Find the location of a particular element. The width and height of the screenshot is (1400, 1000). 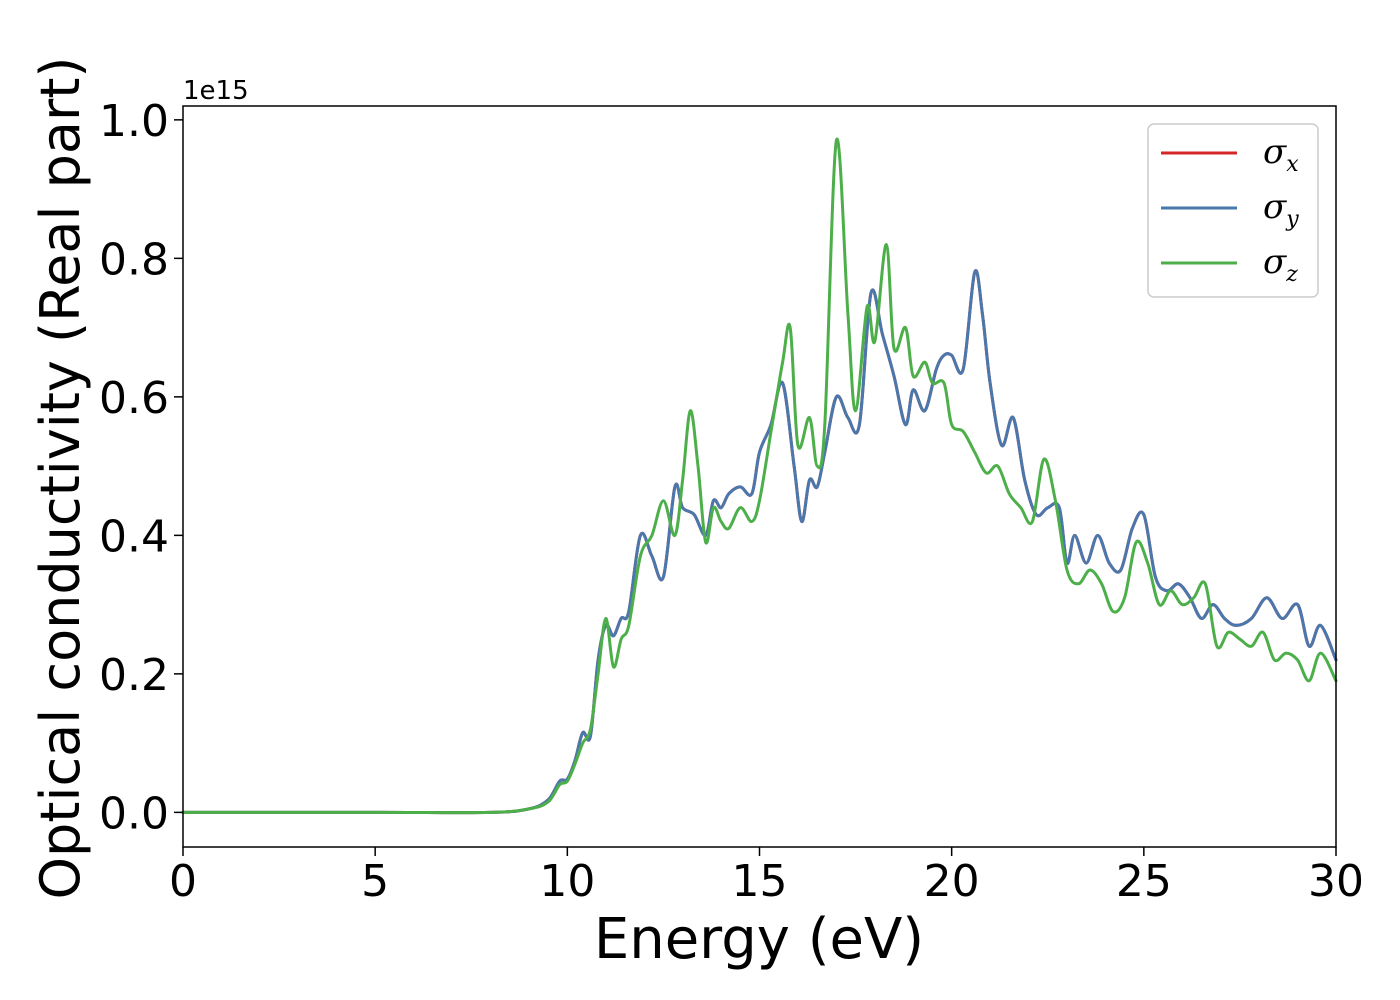

x-tick-label: 25 is located at coordinates (1144, 881).